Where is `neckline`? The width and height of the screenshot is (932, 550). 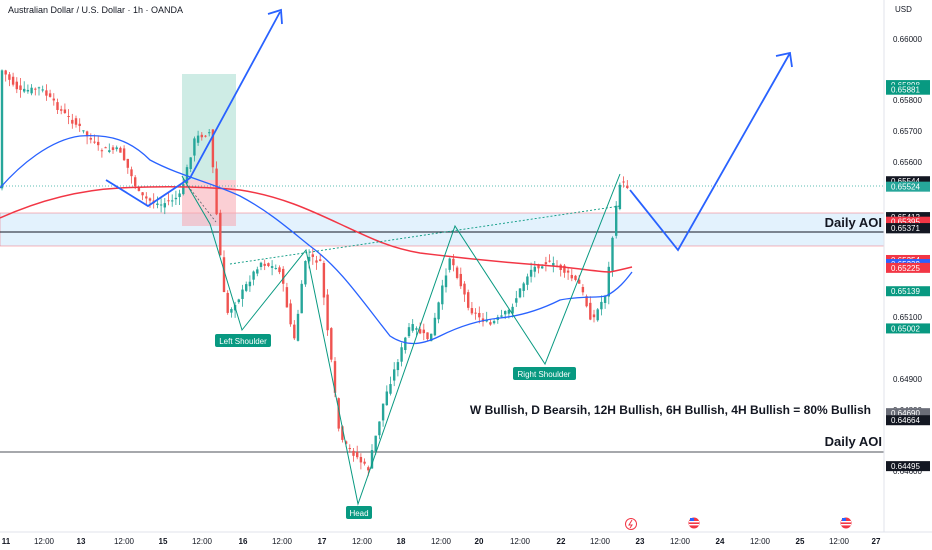 neckline is located at coordinates (425, 235).